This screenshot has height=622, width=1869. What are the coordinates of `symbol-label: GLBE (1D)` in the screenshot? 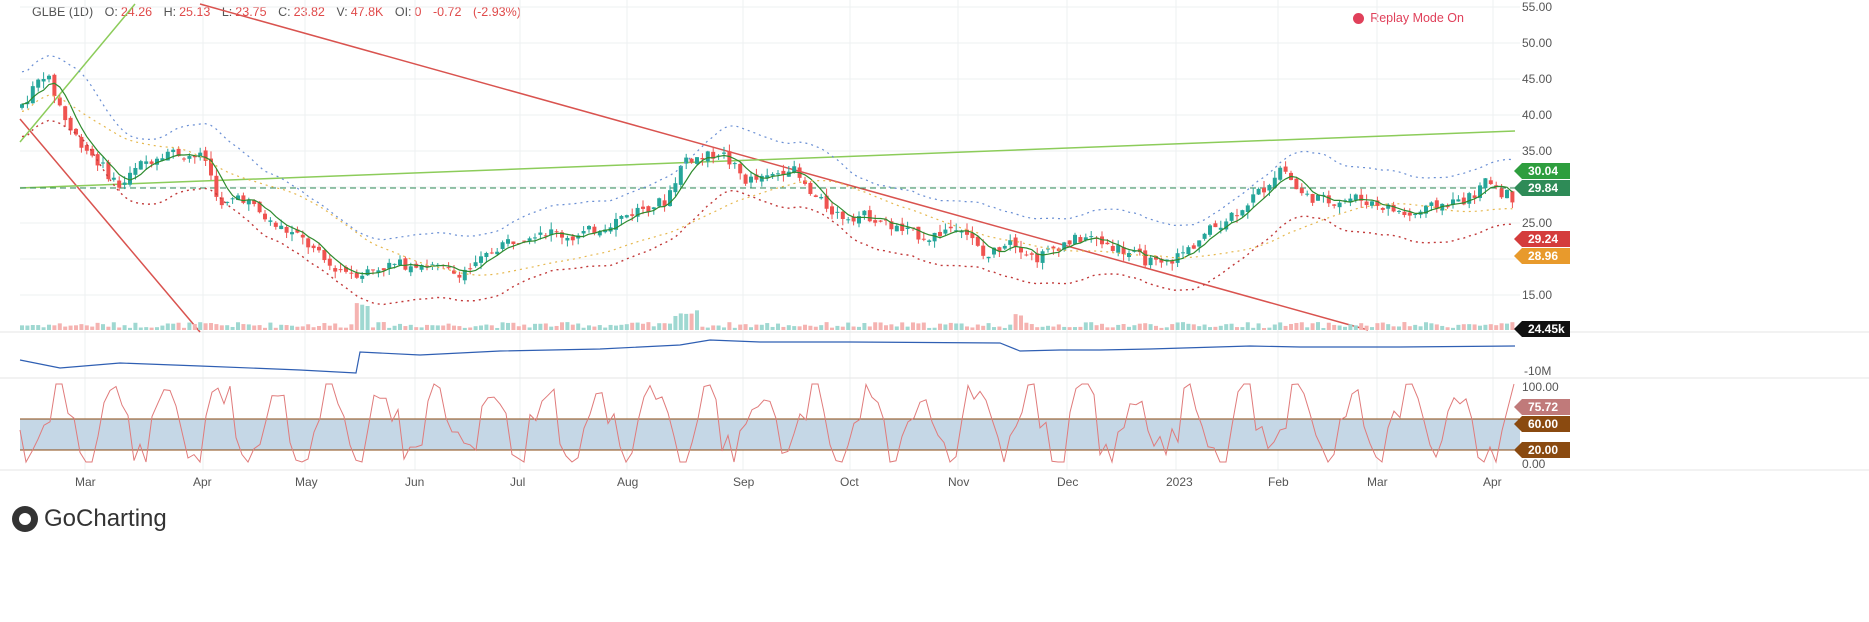 It's located at (63, 12).